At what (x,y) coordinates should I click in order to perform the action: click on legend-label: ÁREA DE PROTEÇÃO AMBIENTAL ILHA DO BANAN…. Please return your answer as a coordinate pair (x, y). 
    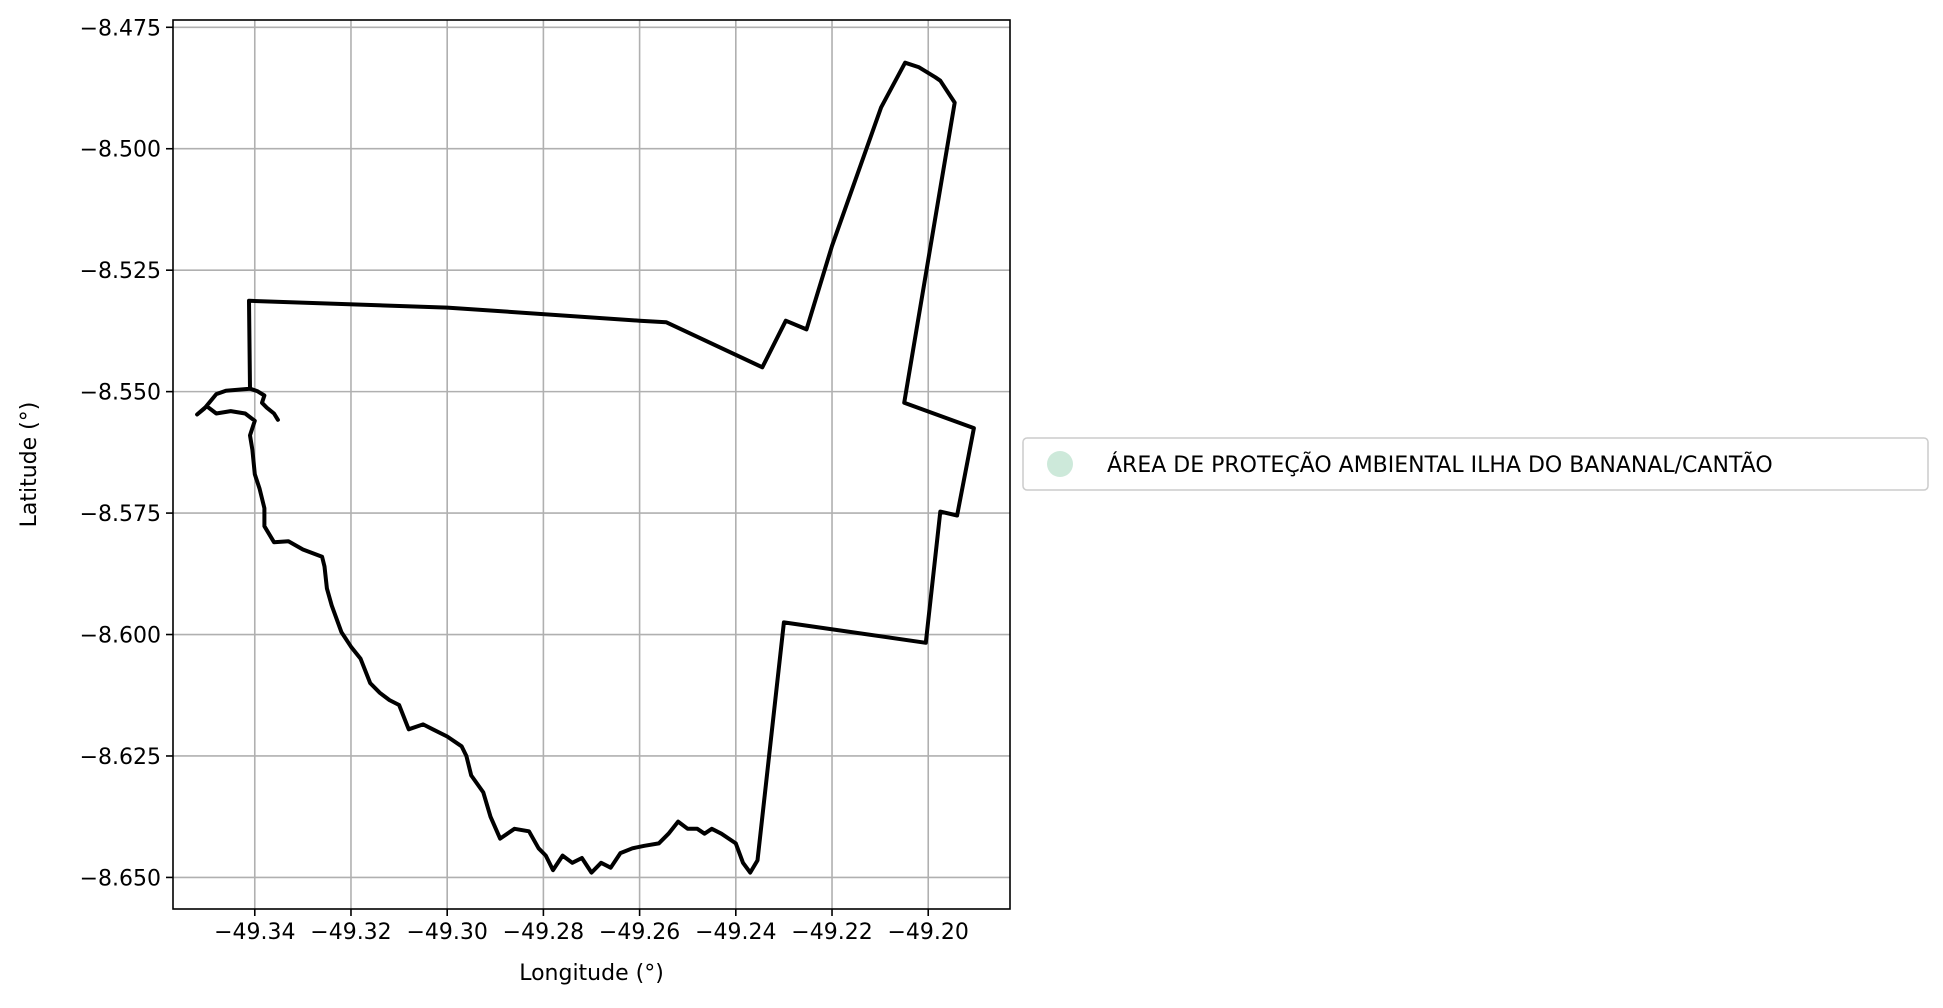
    Looking at the image, I should click on (1440, 464).